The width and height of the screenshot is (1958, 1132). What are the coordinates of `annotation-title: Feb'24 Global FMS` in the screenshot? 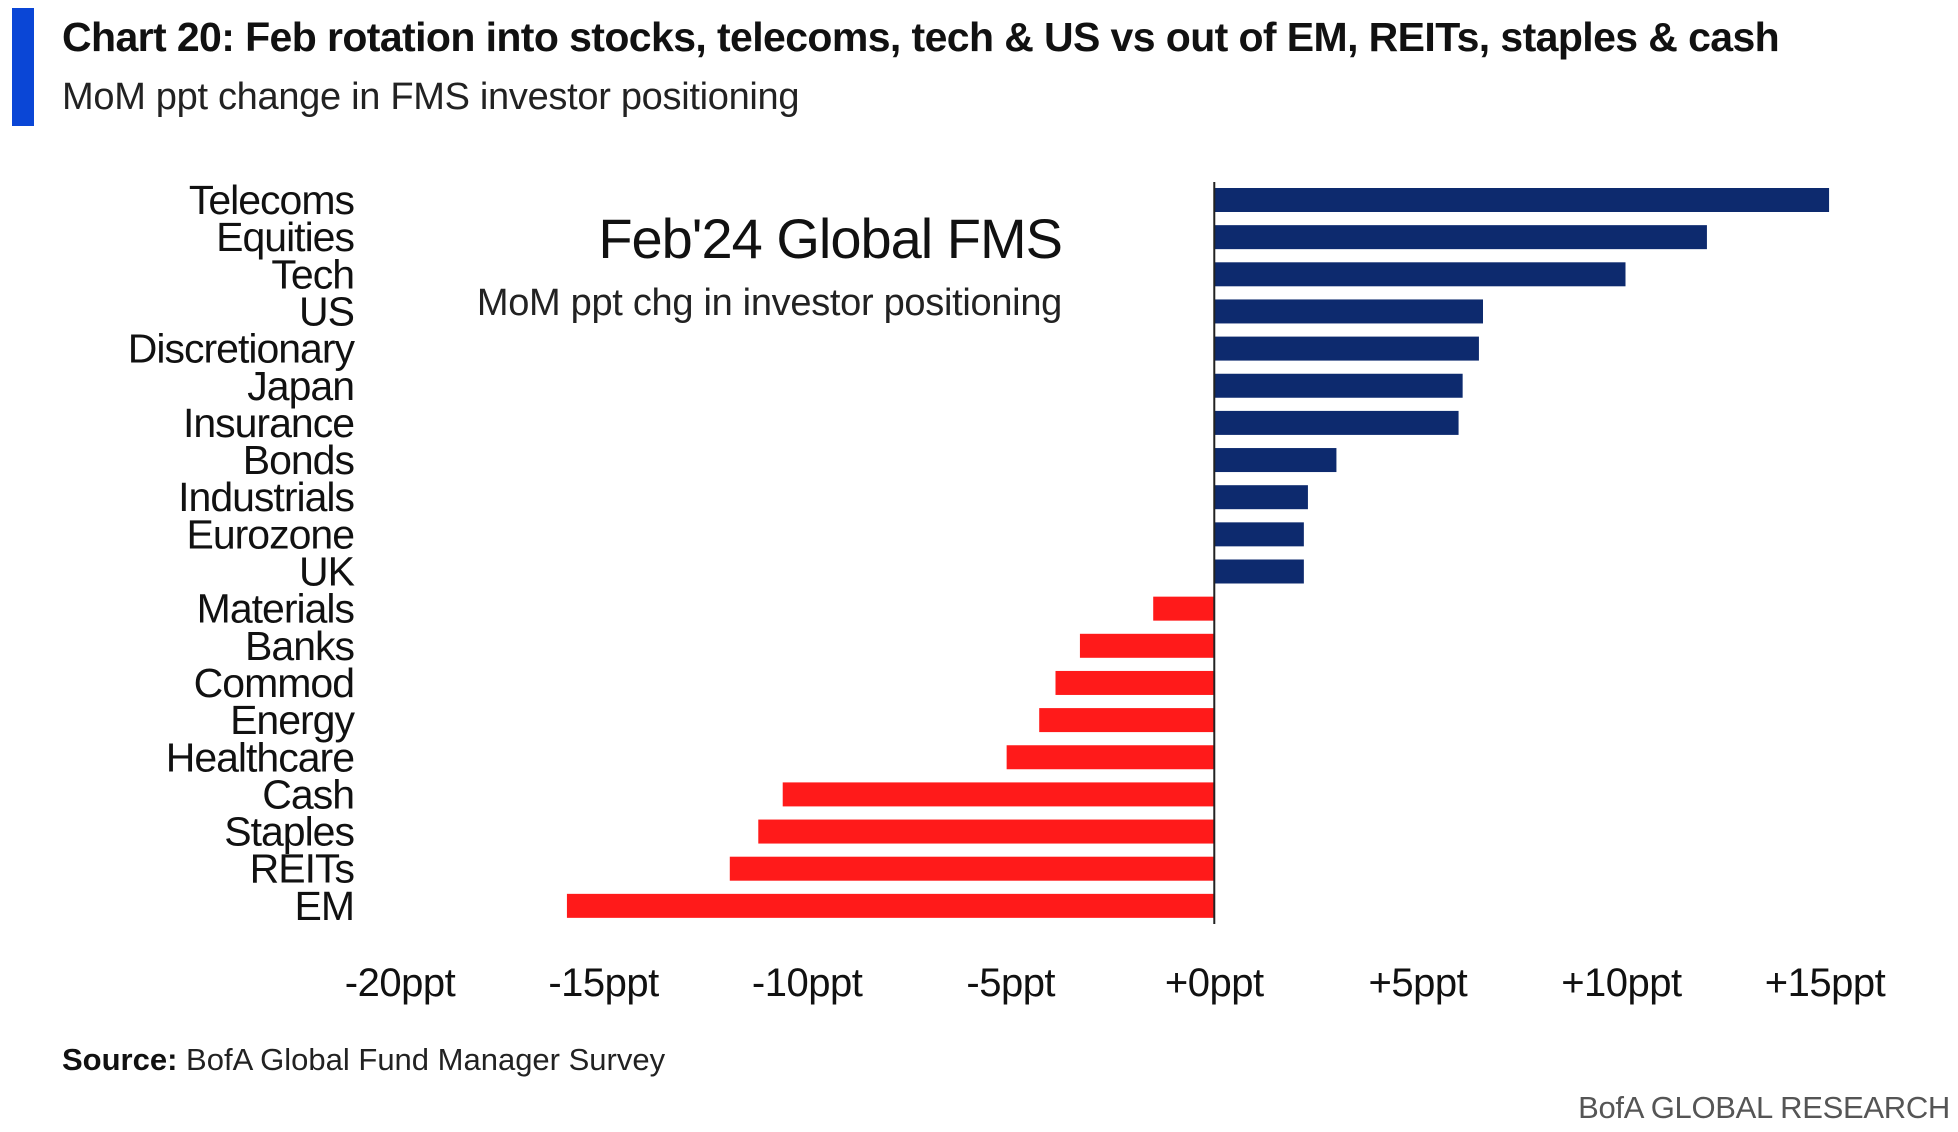 It's located at (830, 238).